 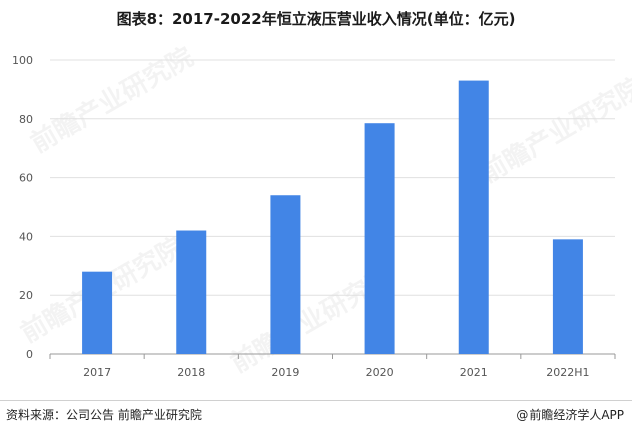 I want to click on at-icon: @, so click(x=522, y=415).